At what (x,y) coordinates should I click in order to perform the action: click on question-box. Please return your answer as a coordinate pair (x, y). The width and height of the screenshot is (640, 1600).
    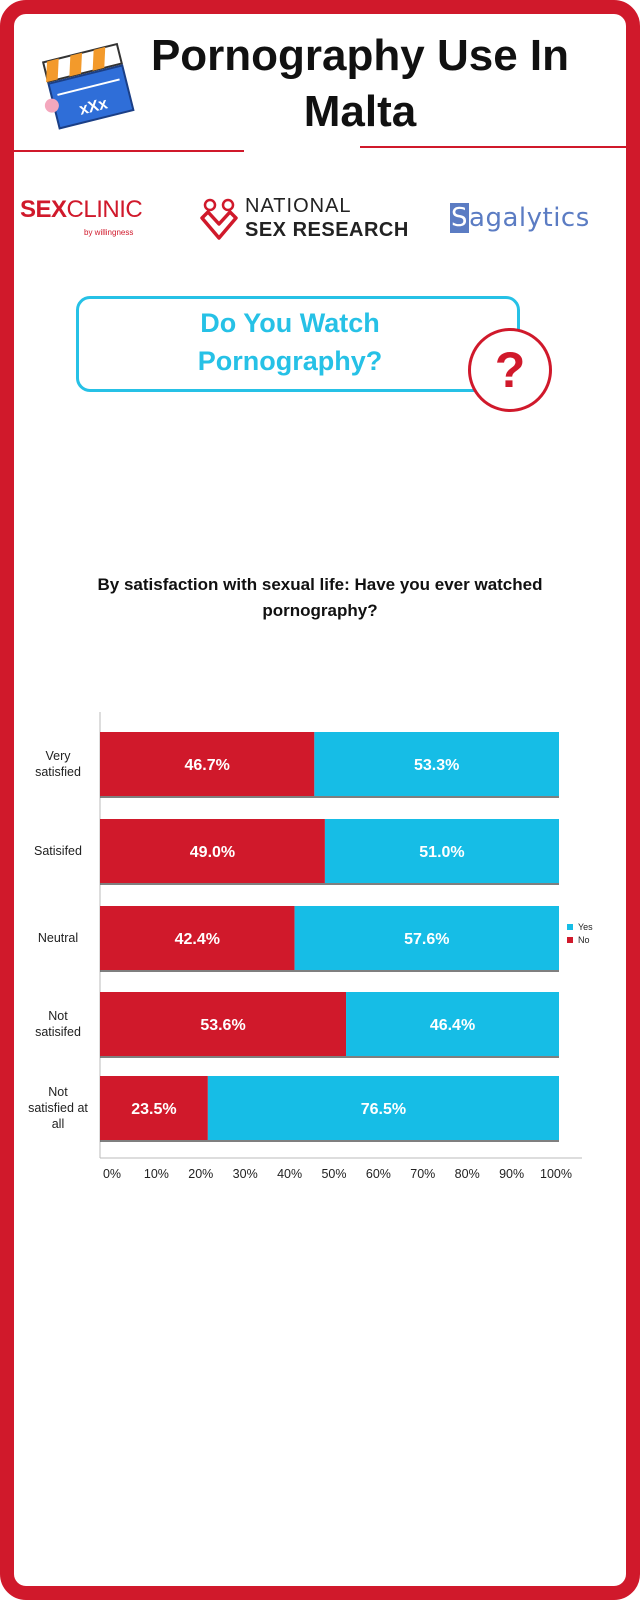
    Looking at the image, I should click on (298, 344).